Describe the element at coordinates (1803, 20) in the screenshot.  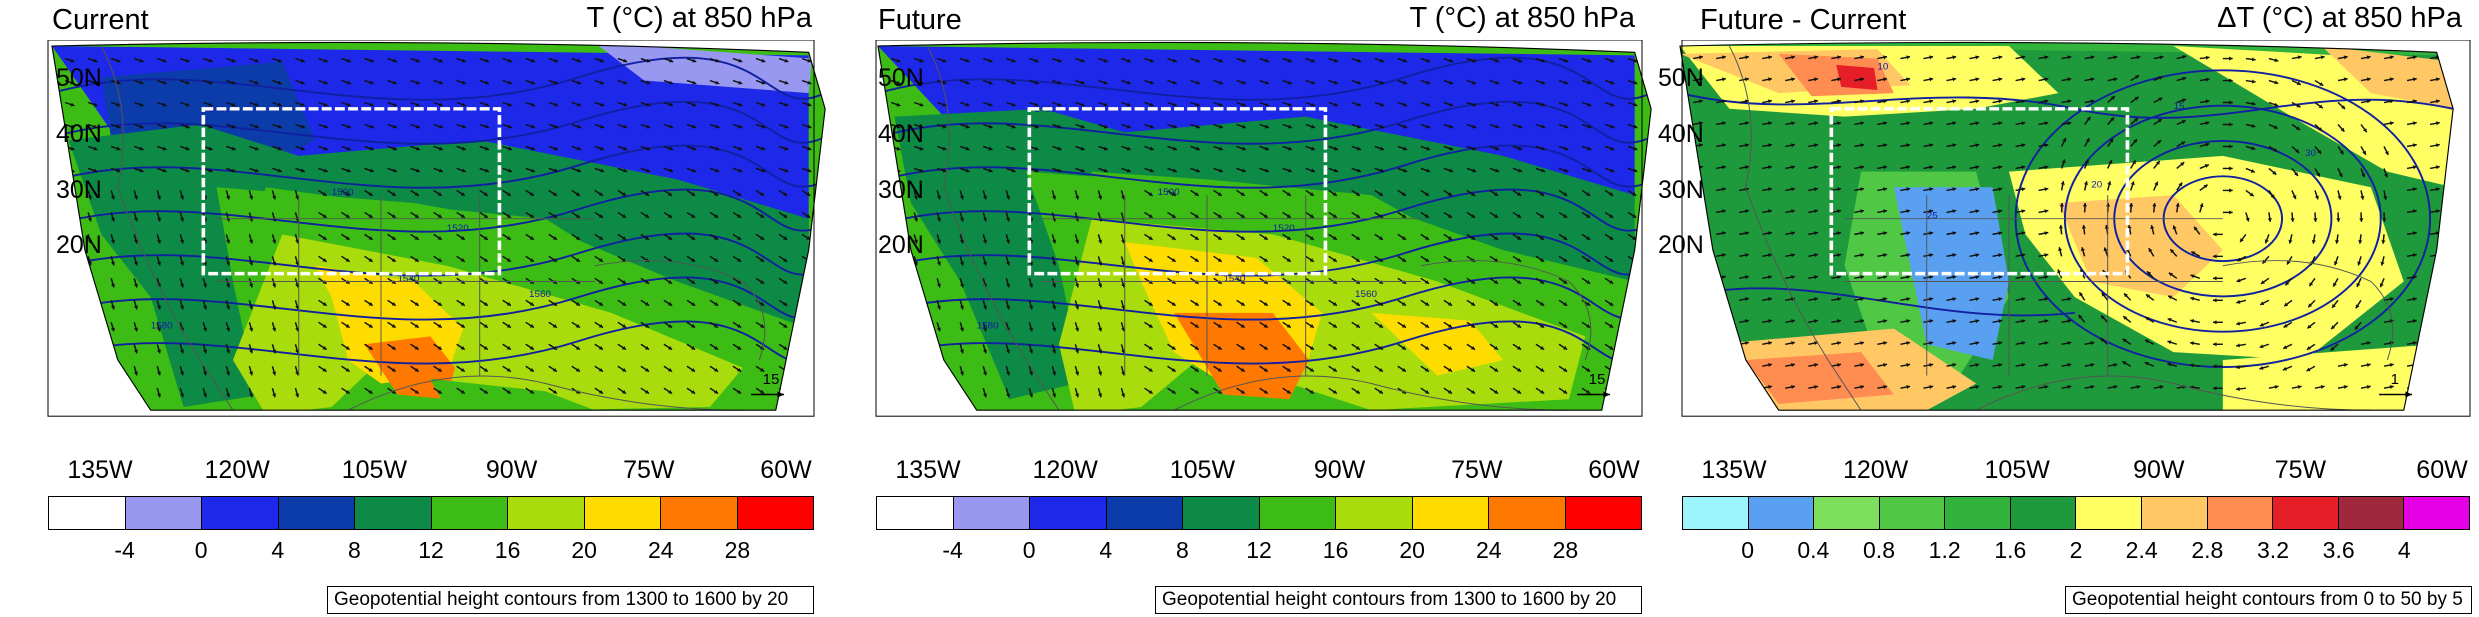
I see `panel-title: Future - Current` at that location.